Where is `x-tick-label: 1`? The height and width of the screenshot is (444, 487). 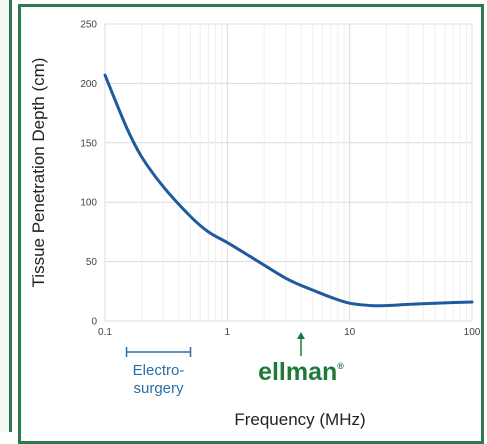
x-tick-label: 1 is located at coordinates (228, 332).